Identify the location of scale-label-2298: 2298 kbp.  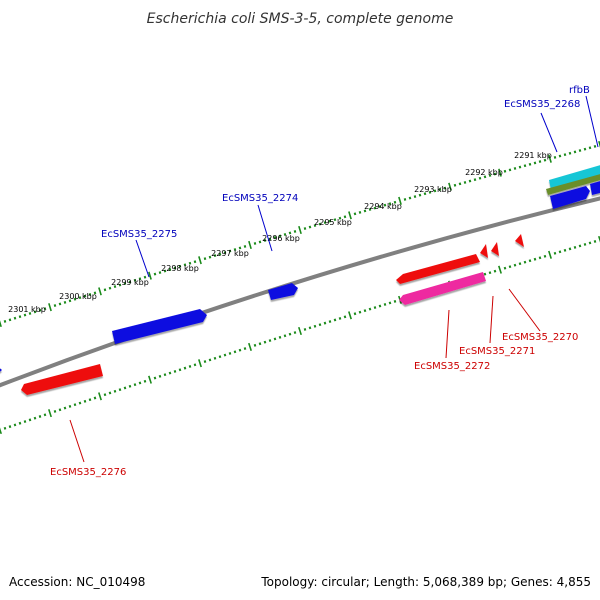
(180, 268).